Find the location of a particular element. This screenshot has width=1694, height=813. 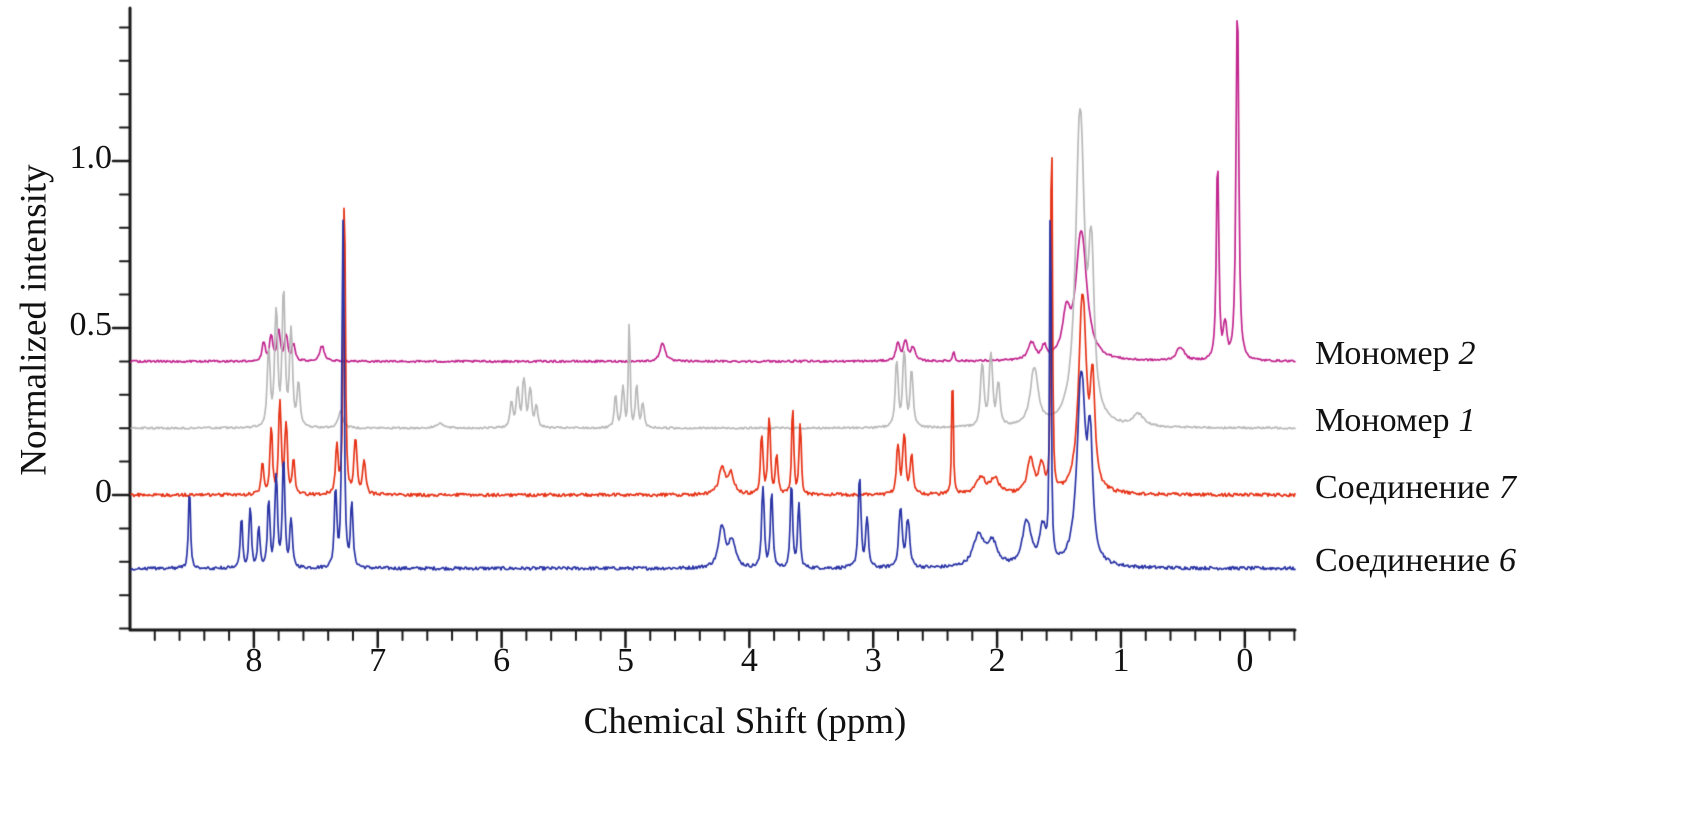

x-tick-label: 4 is located at coordinates (749, 660).